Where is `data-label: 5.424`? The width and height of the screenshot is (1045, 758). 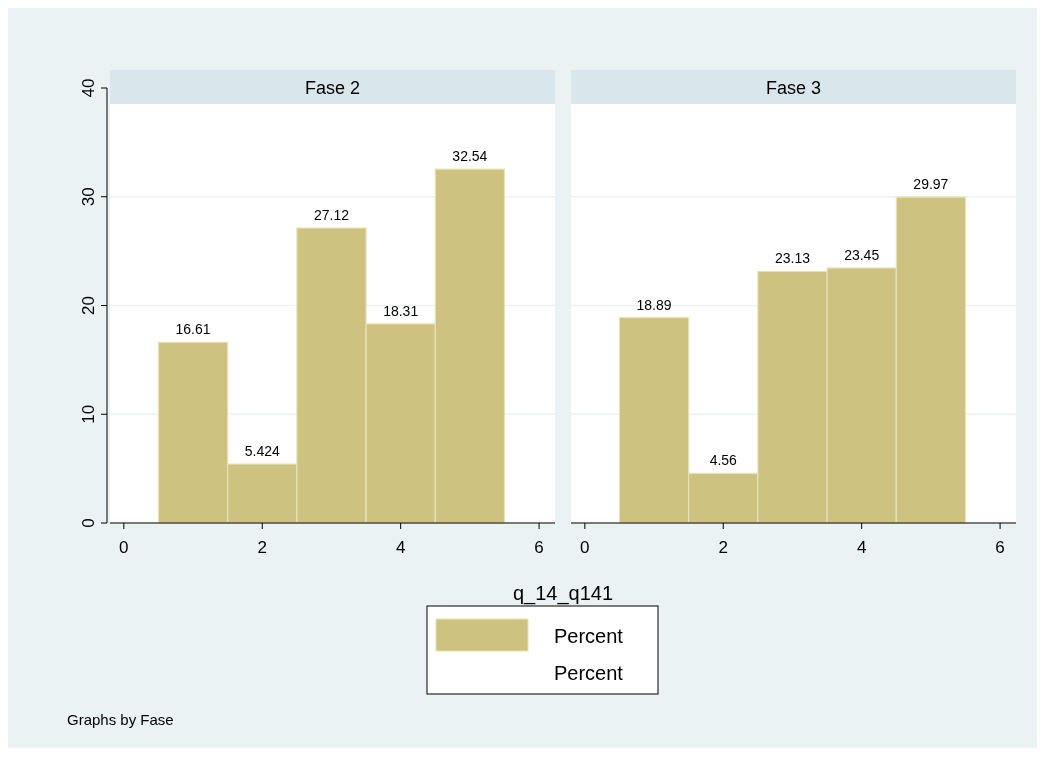 data-label: 5.424 is located at coordinates (262, 451).